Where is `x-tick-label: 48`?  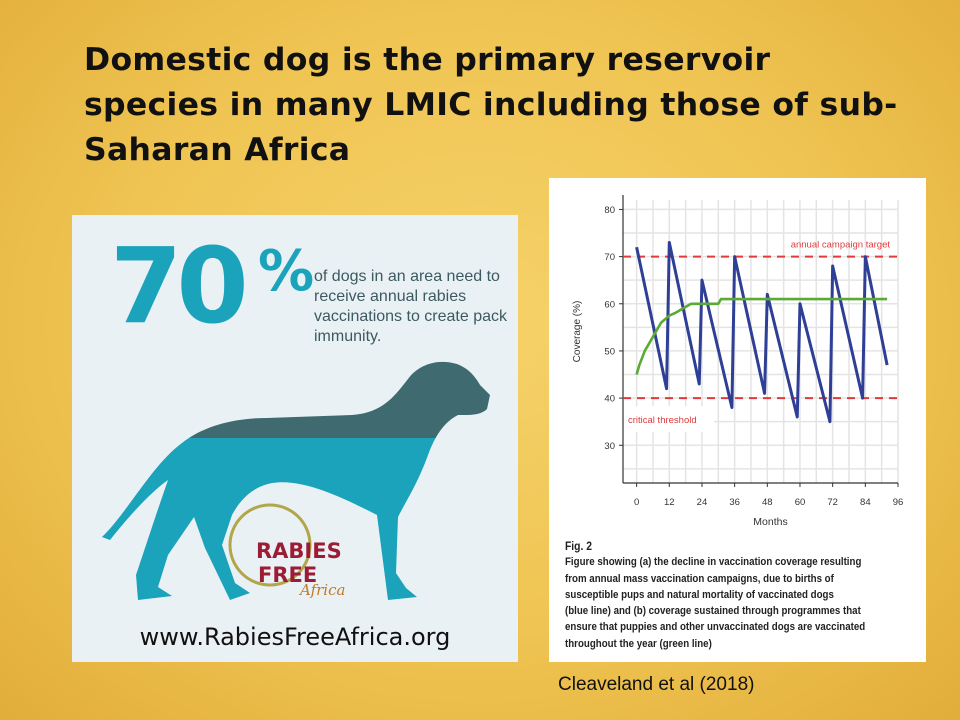 x-tick-label: 48 is located at coordinates (767, 502).